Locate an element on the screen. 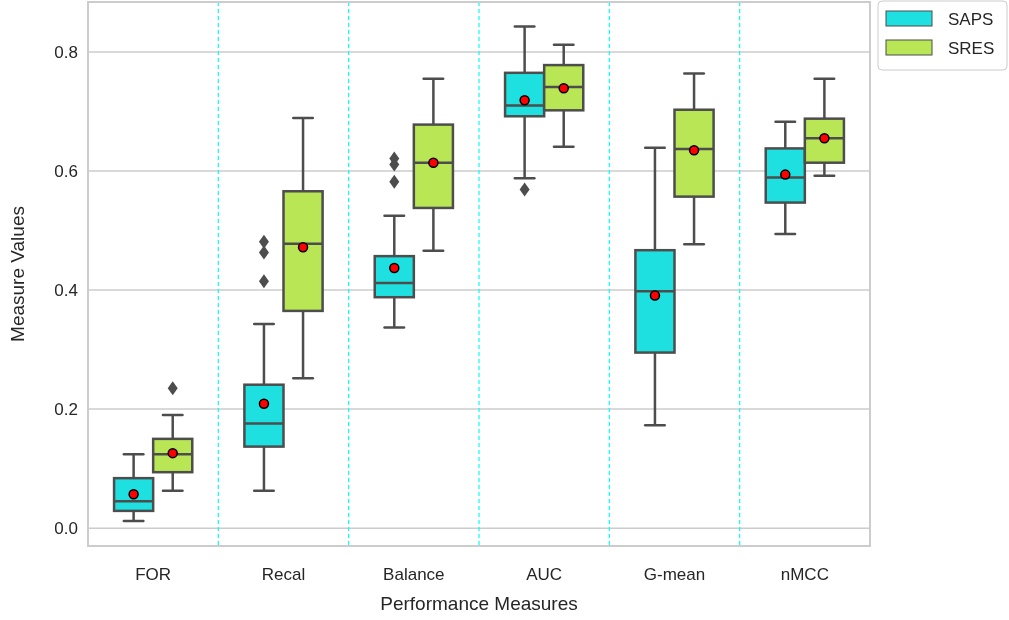 This screenshot has width=1009, height=620. x-axis-title: Performance Measures is located at coordinates (479, 603).